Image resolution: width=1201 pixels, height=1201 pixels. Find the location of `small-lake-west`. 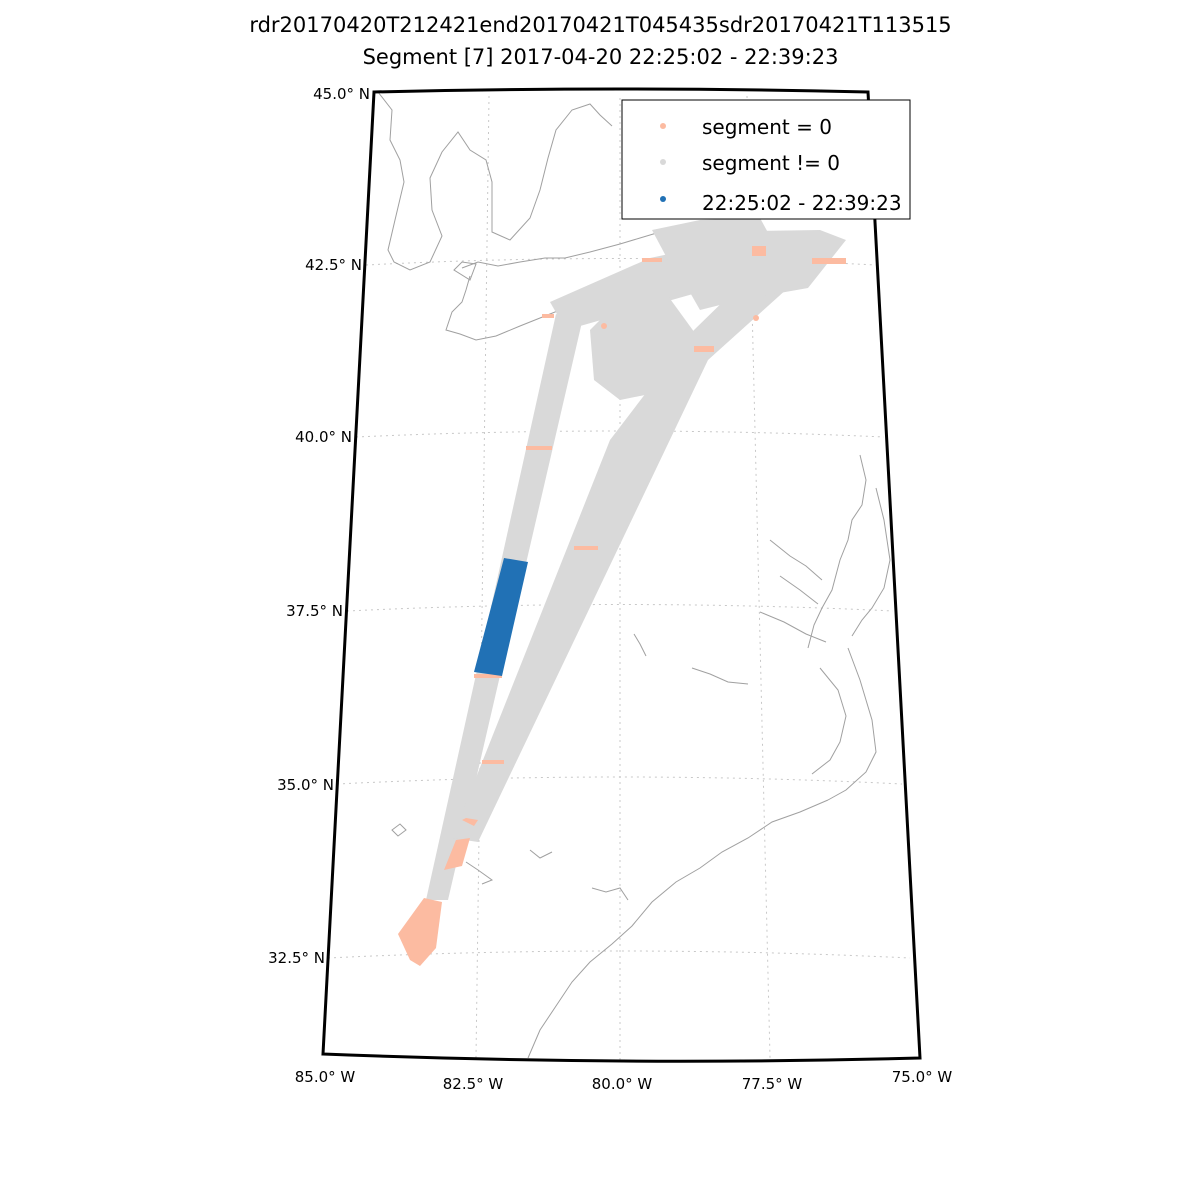

small-lake-west is located at coordinates (399, 830).